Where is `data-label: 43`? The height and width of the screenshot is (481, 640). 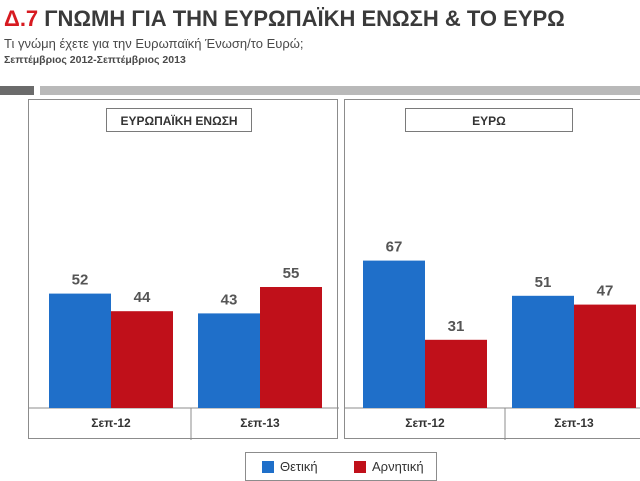
data-label: 43 is located at coordinates (229, 299).